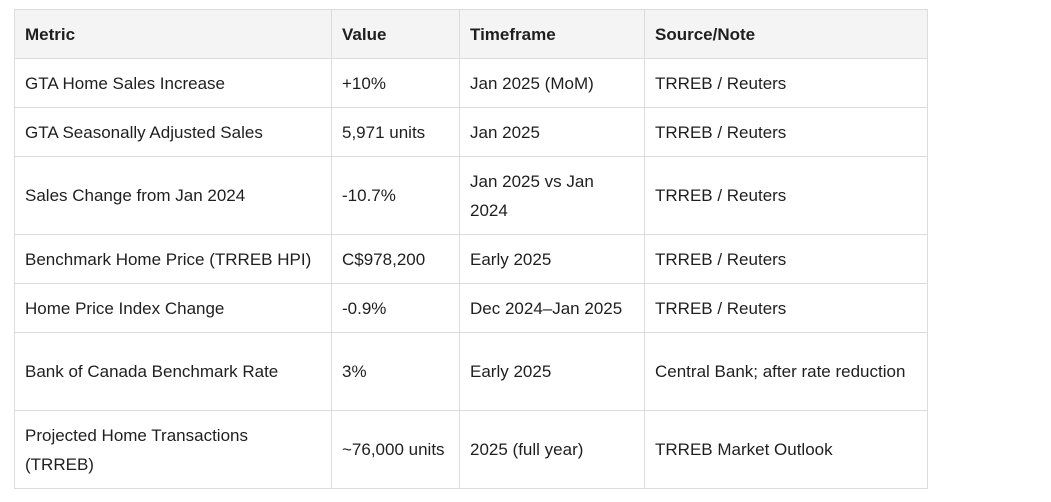  I want to click on cell-timeframe: Dec 2024–Jan 2025, so click(552, 308).